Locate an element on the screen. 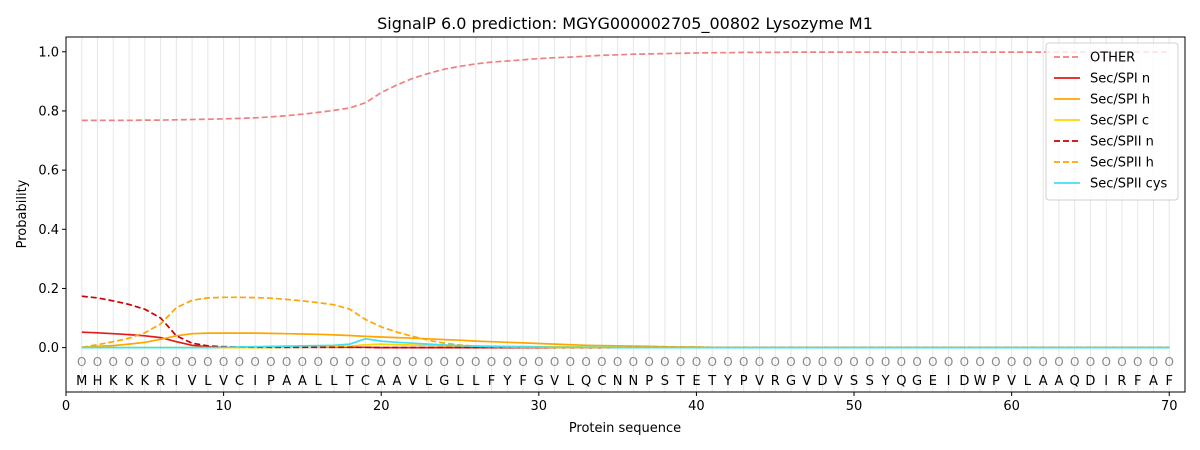  y-tick-label: 0.2 is located at coordinates (48, 289).